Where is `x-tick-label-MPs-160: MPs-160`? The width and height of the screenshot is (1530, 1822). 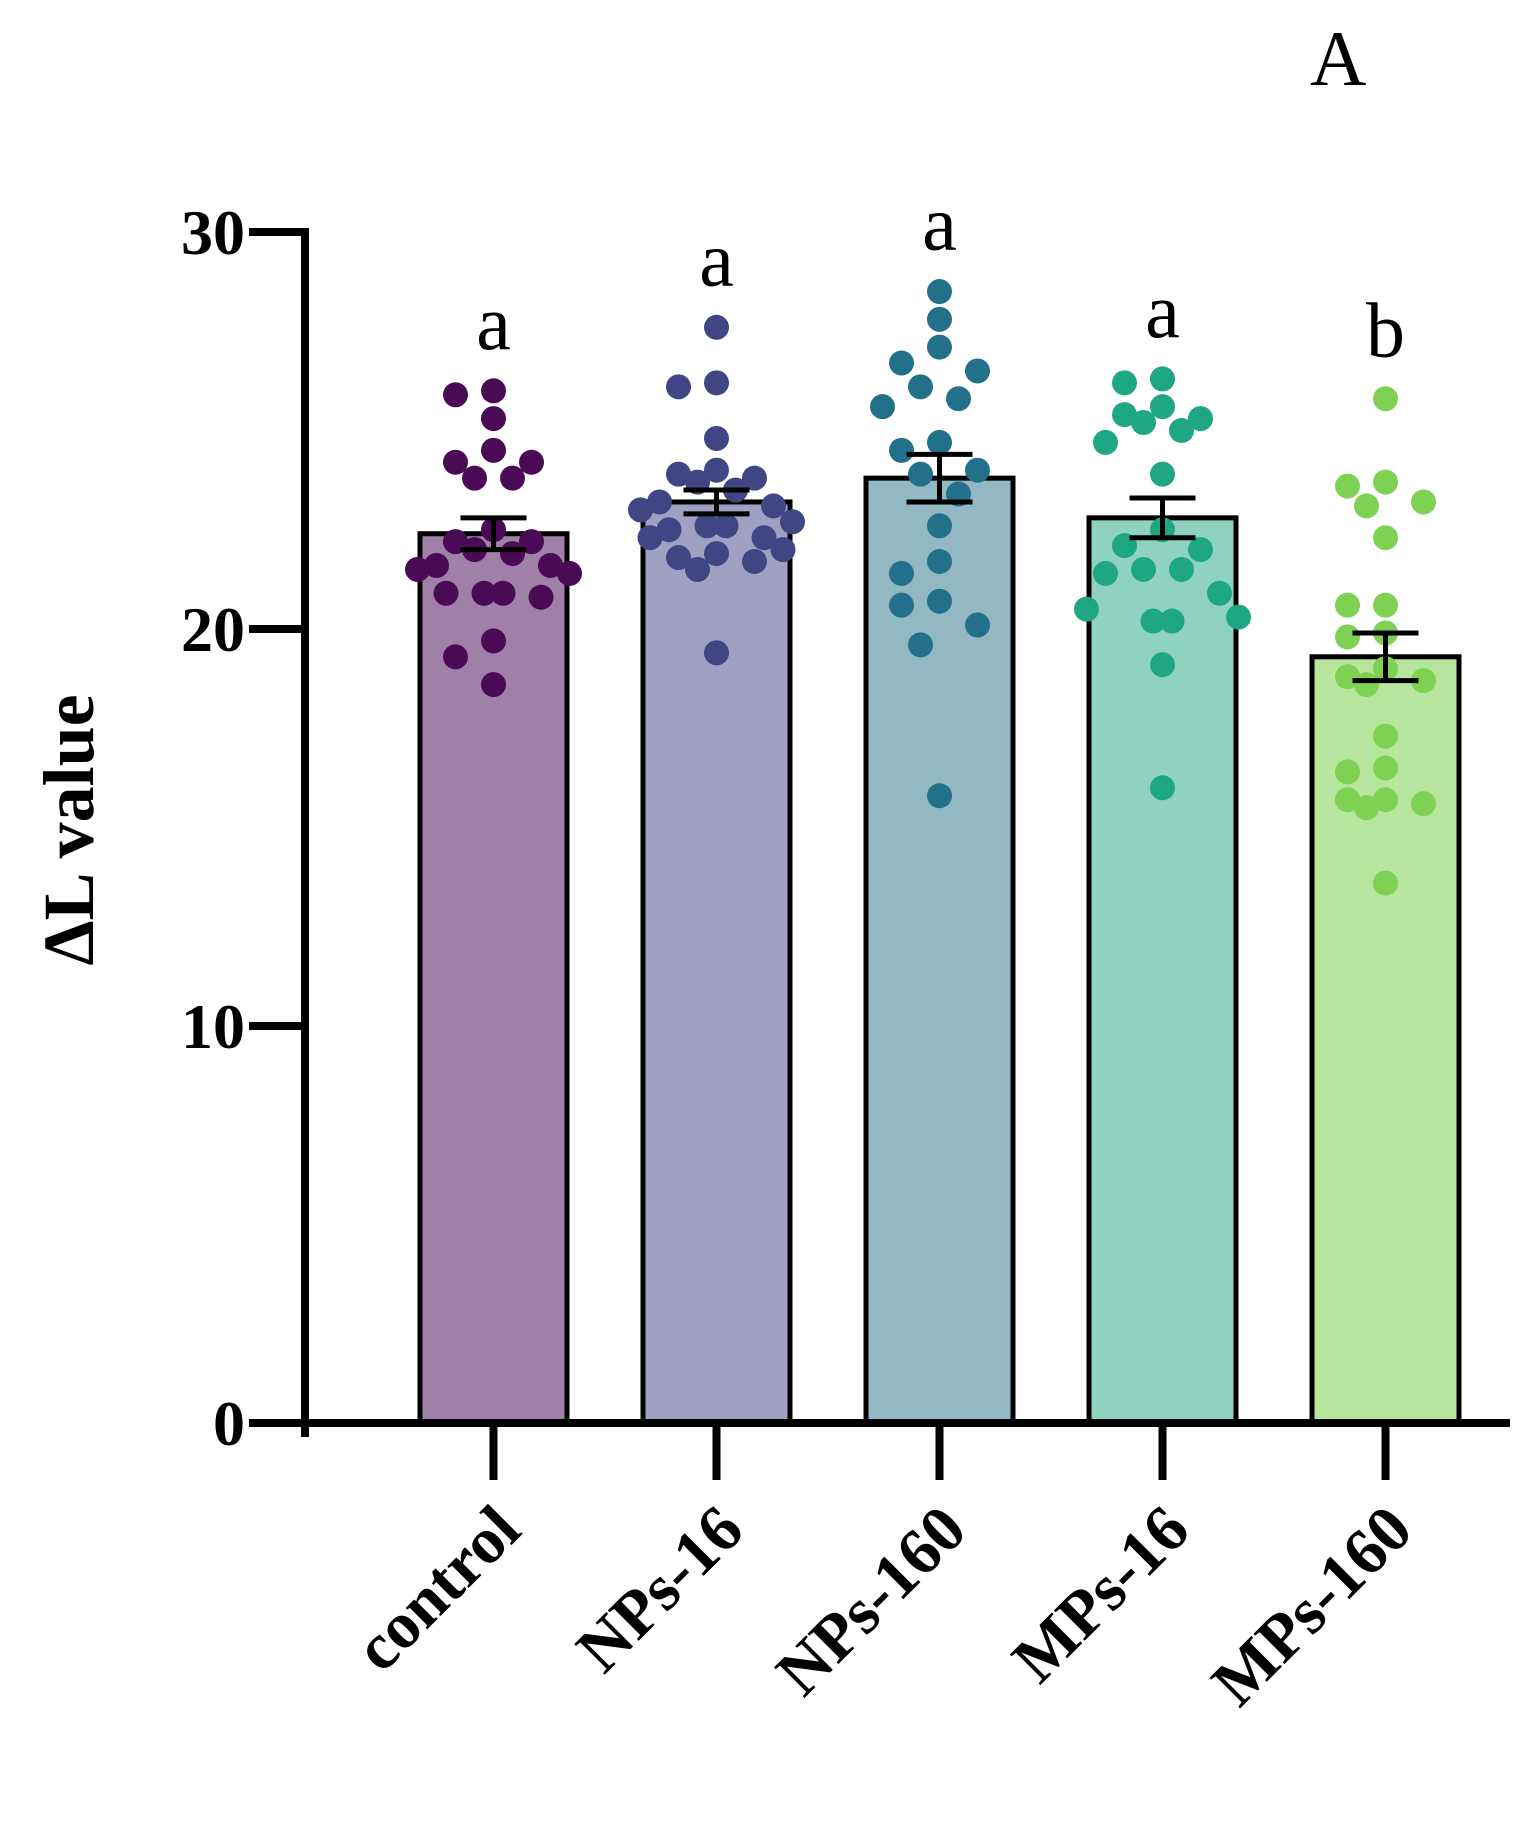 x-tick-label-MPs-160: MPs-160 is located at coordinates (1312, 1606).